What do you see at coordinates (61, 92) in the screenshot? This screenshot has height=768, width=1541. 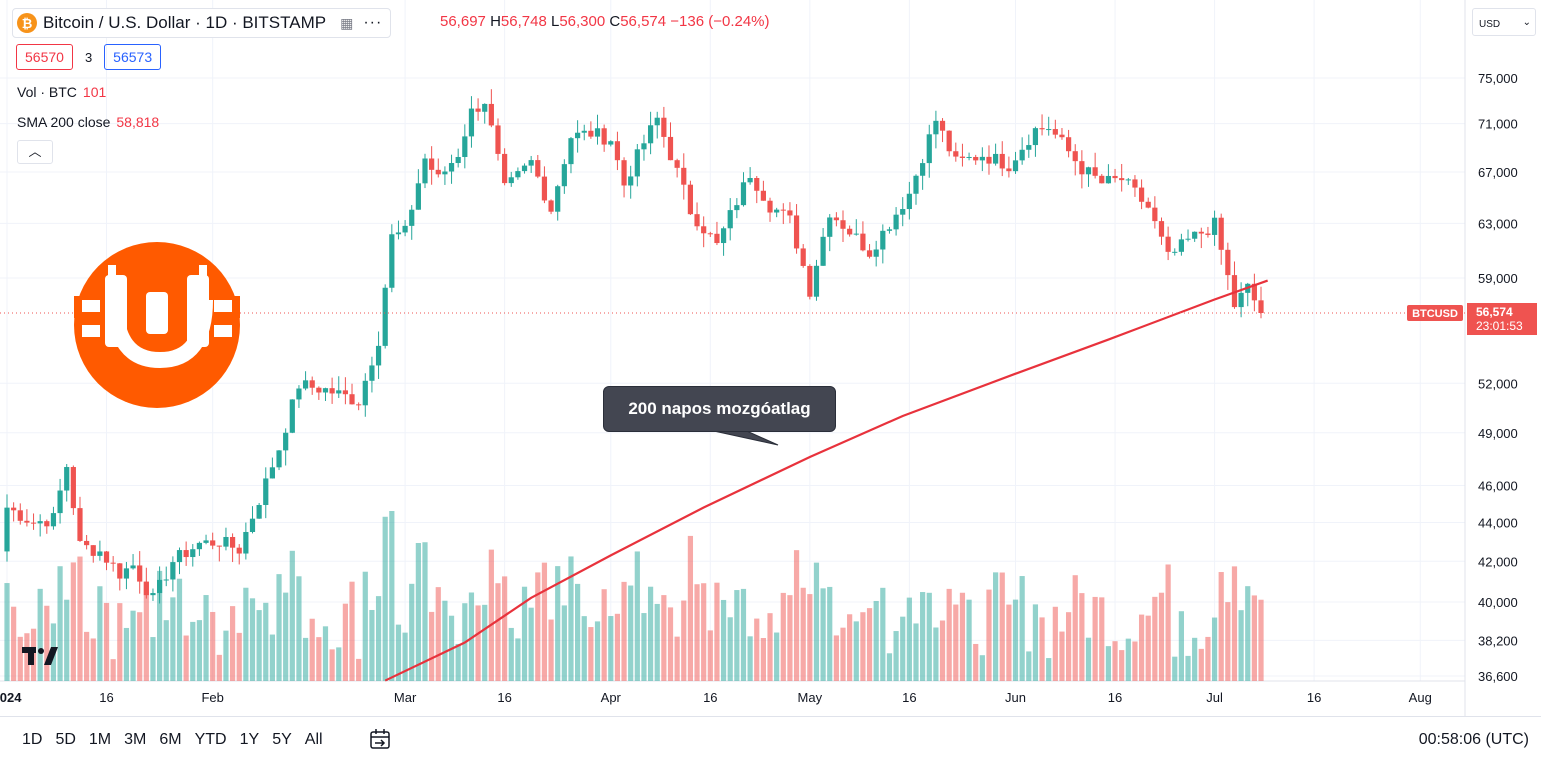 I see `volume-legend: Vol · BTC 101` at bounding box center [61, 92].